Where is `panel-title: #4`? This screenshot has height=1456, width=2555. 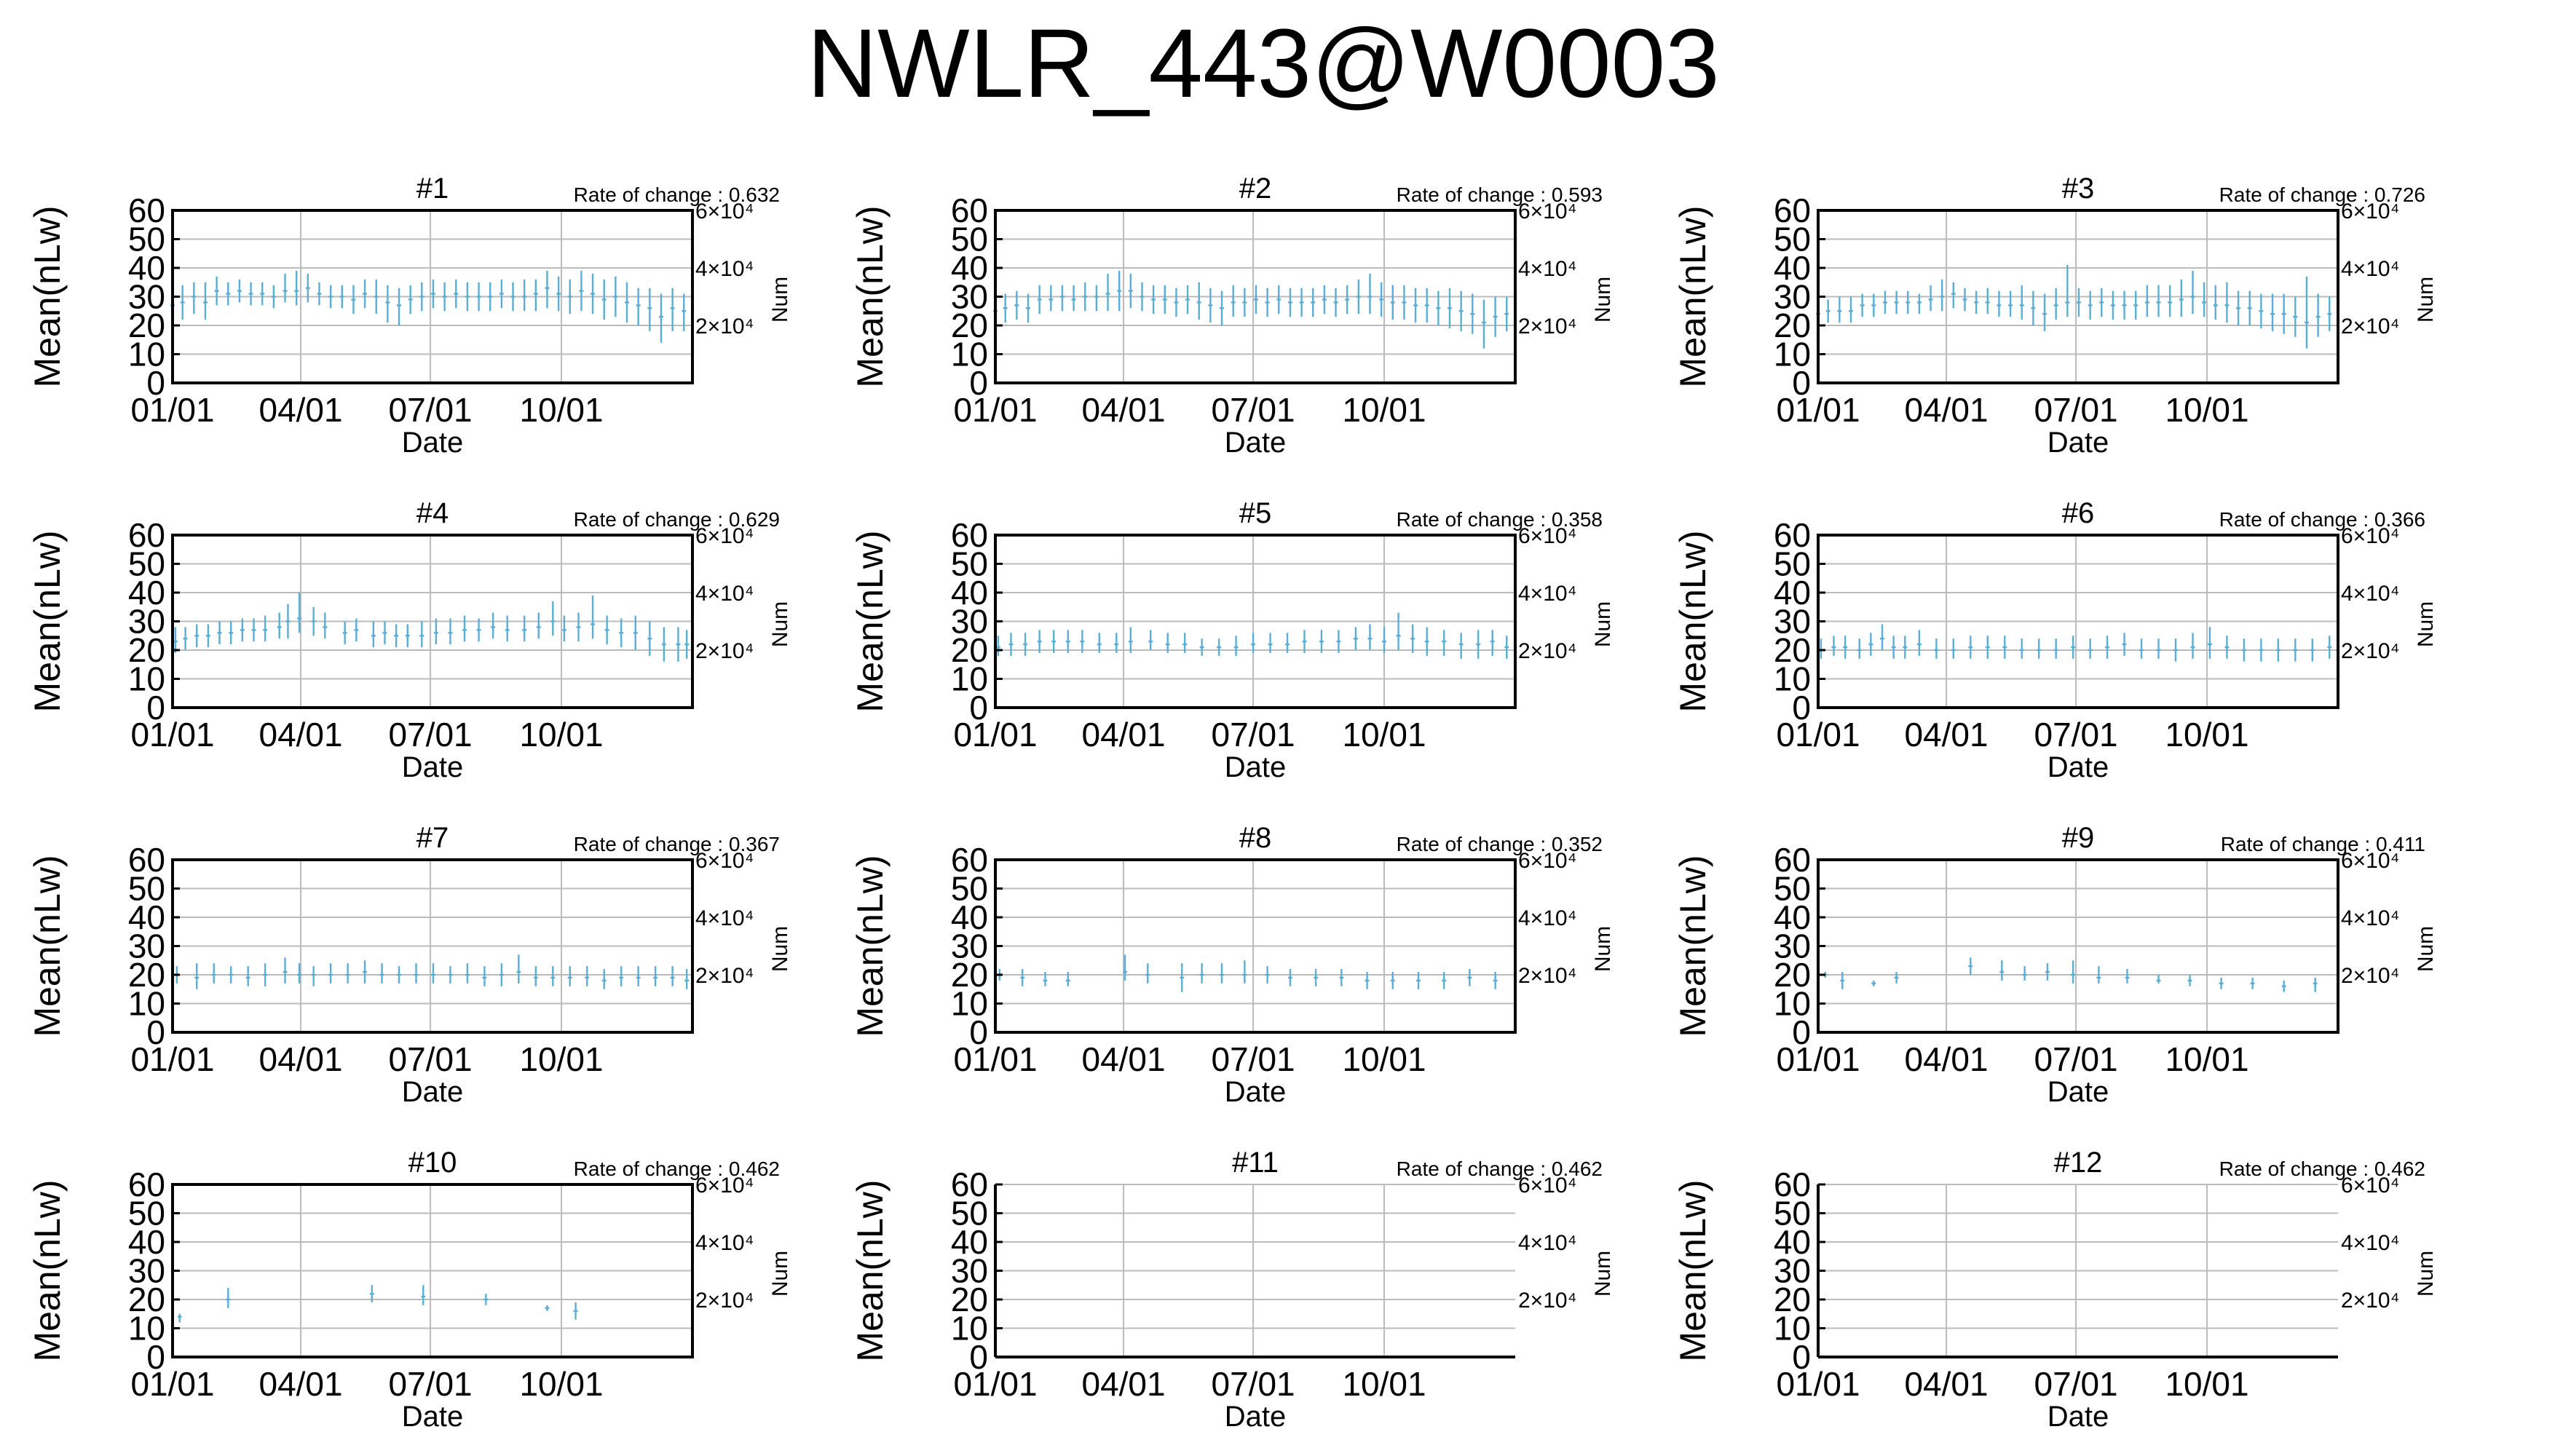
panel-title: #4 is located at coordinates (432, 513).